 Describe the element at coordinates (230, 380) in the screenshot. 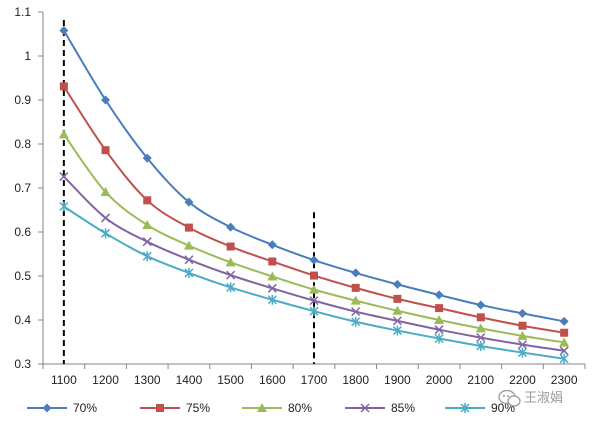

I see `x-tick-label: 1500` at that location.